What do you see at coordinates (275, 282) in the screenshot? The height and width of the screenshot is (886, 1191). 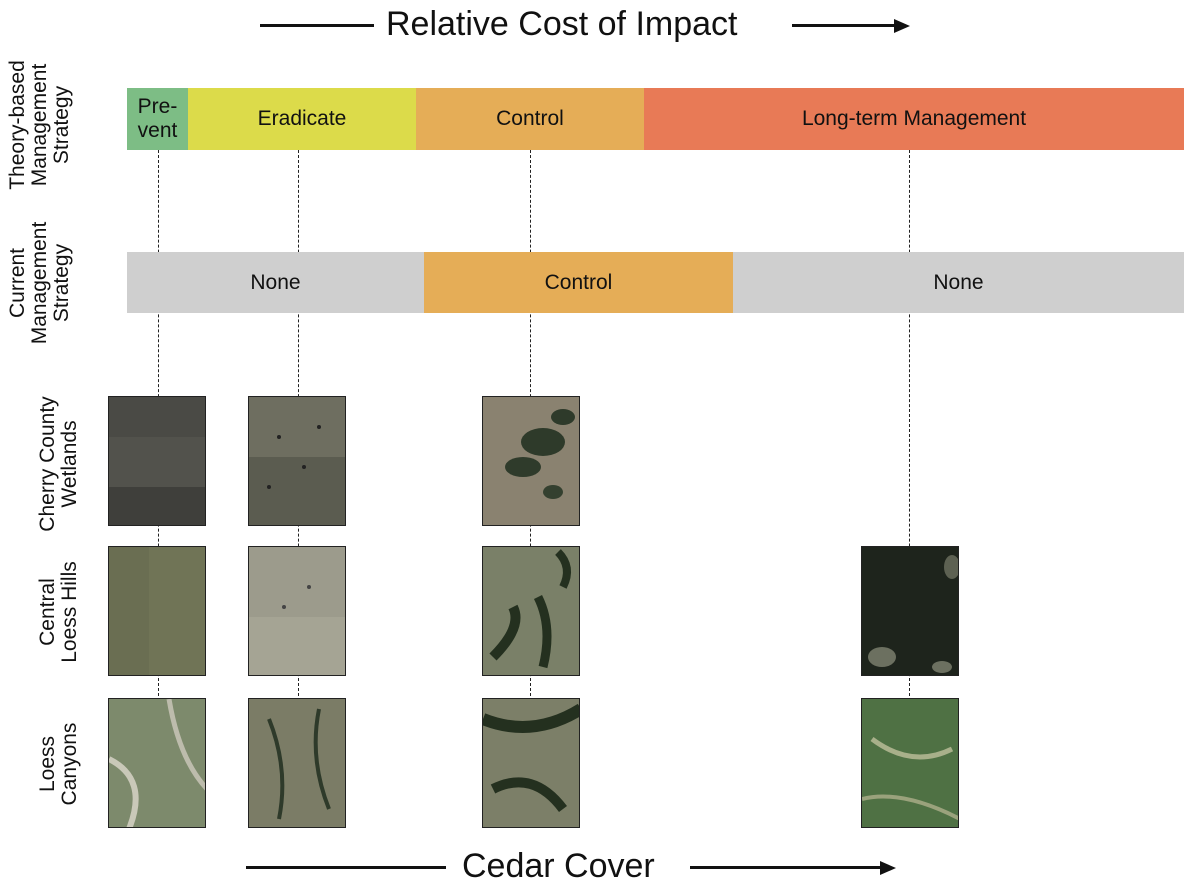 I see `current-segment-none-1: None` at bounding box center [275, 282].